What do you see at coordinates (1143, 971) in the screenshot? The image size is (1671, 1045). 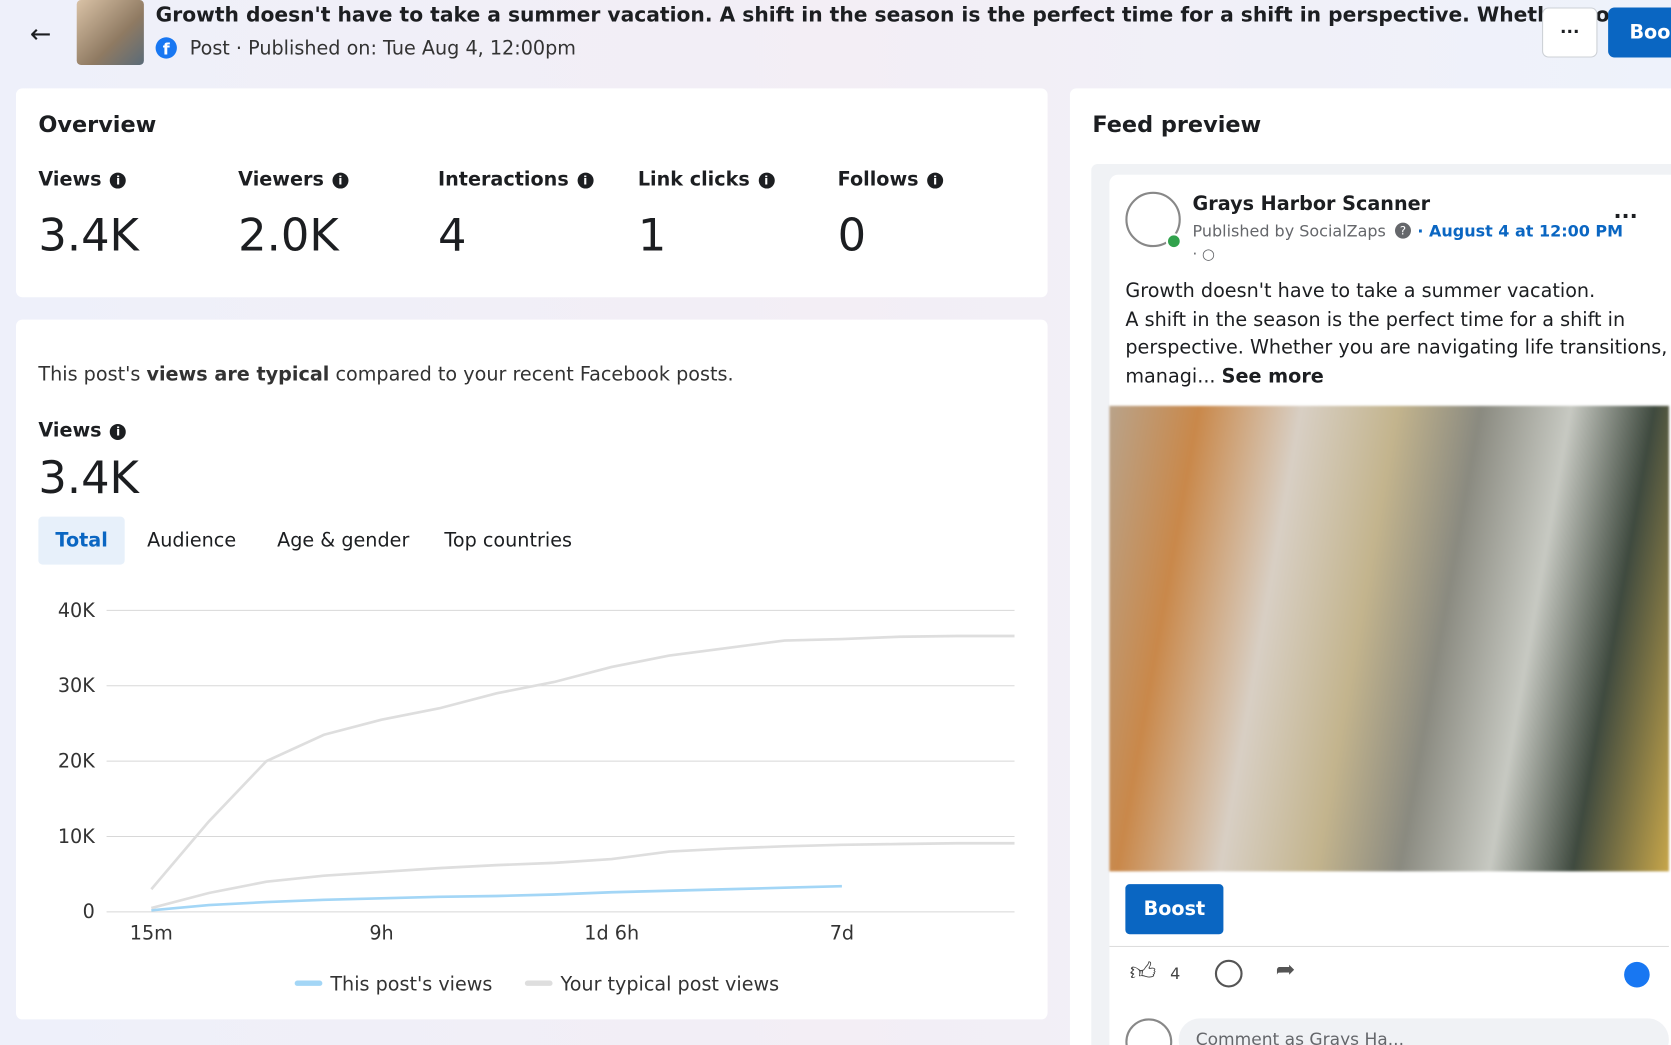 I see `like-icon: 👍︎` at bounding box center [1143, 971].